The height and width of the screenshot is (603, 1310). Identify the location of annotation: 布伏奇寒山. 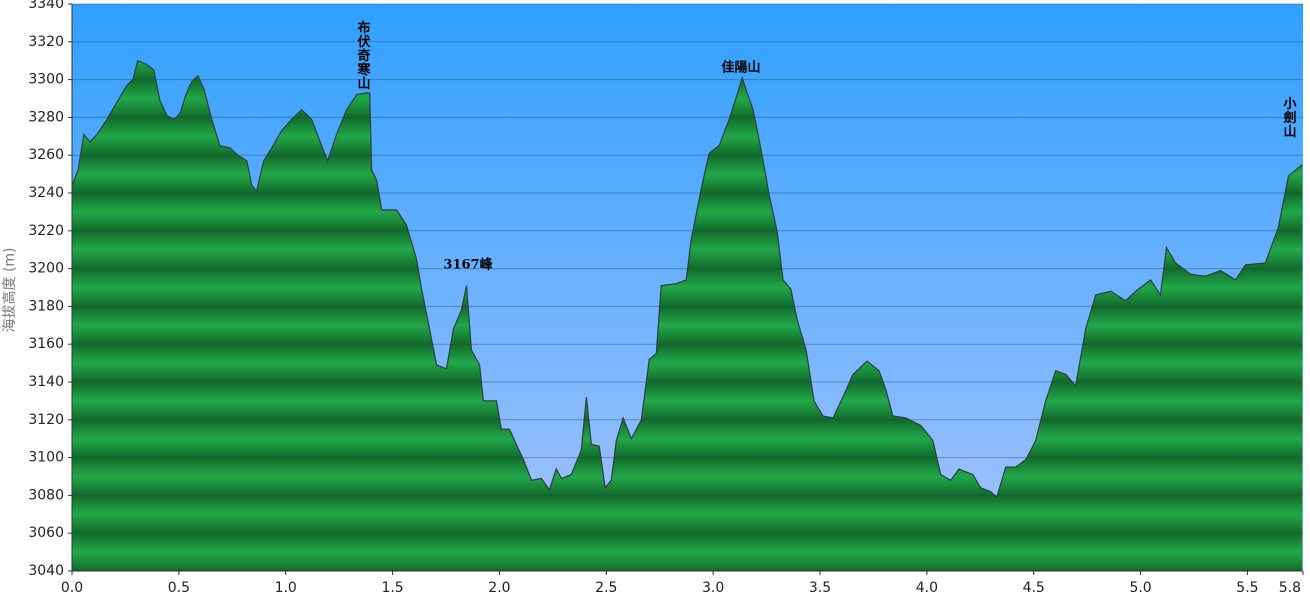
(363, 56).